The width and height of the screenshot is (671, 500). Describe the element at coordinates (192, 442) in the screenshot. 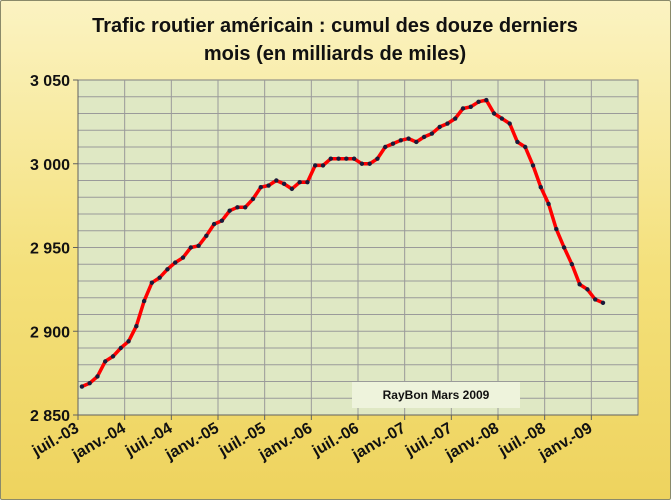

I see `x-tick-label: janv.-05` at that location.